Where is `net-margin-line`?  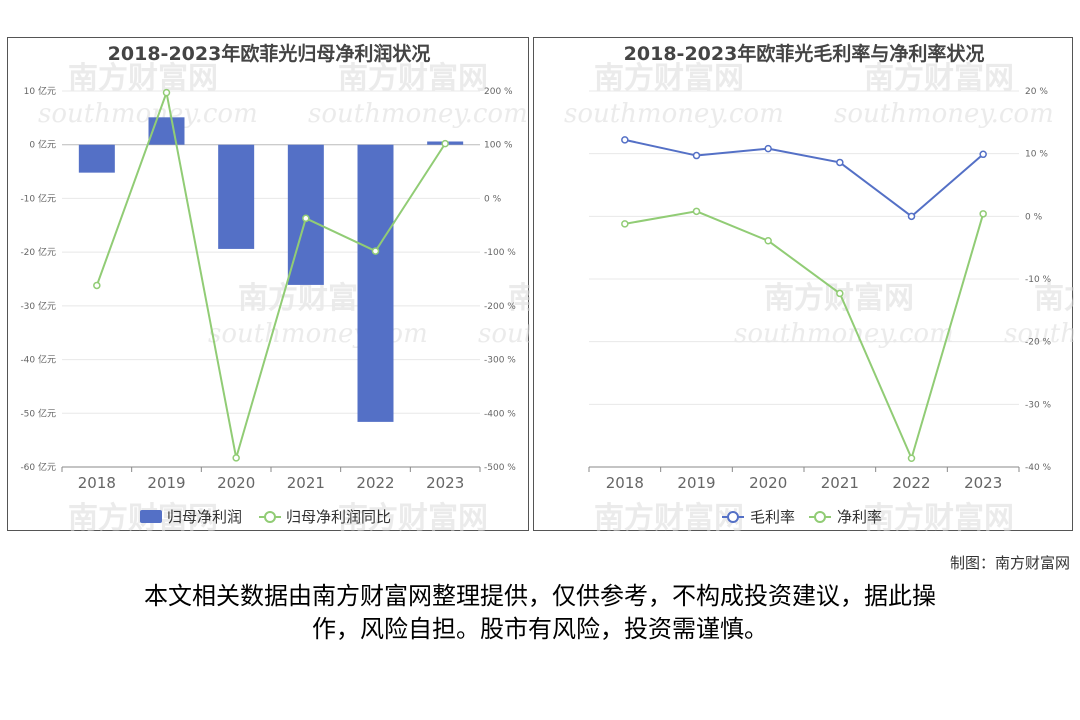 net-margin-line is located at coordinates (804, 336).